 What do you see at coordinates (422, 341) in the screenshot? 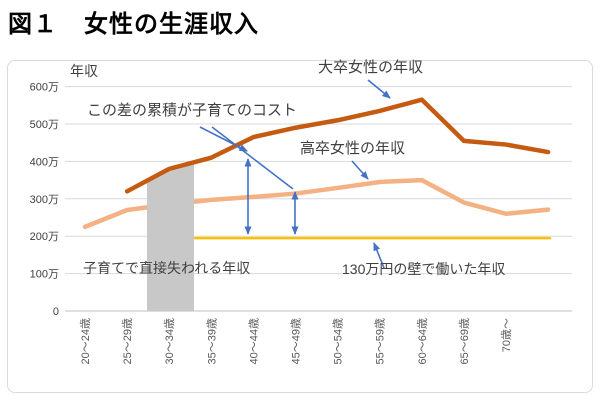
I see `x-axis-label: 60～64歳` at bounding box center [422, 341].